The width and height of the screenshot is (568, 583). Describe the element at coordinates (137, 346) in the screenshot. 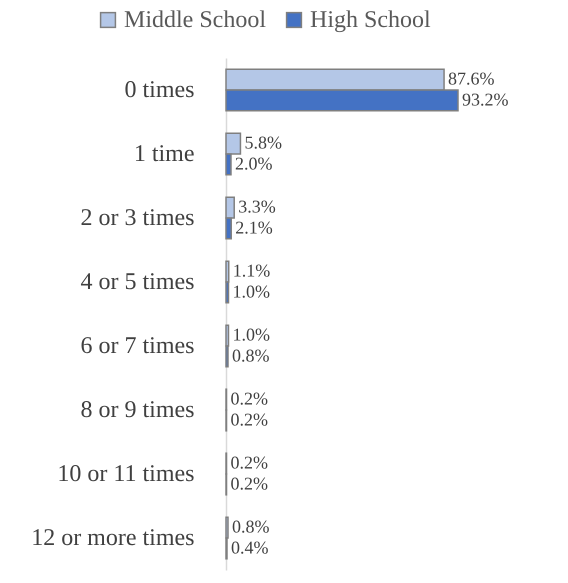

I see `y-tick-label: 6 or 7 times` at that location.